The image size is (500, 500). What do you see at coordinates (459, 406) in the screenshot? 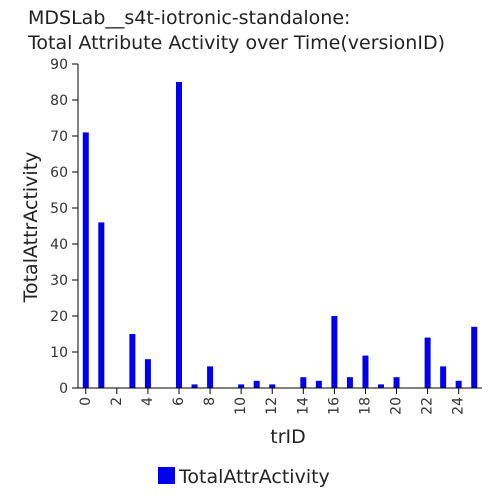
I see `x-tick-label: 24` at bounding box center [459, 406].